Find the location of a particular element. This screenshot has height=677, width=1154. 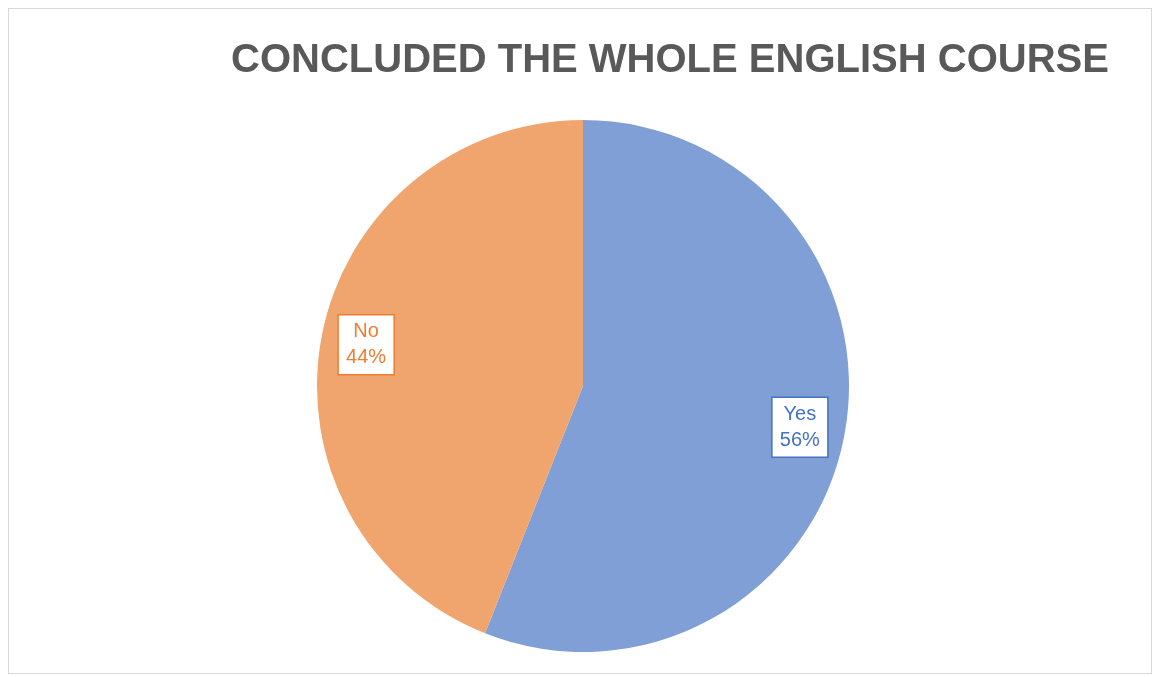

data-label: 44% is located at coordinates (366, 356).